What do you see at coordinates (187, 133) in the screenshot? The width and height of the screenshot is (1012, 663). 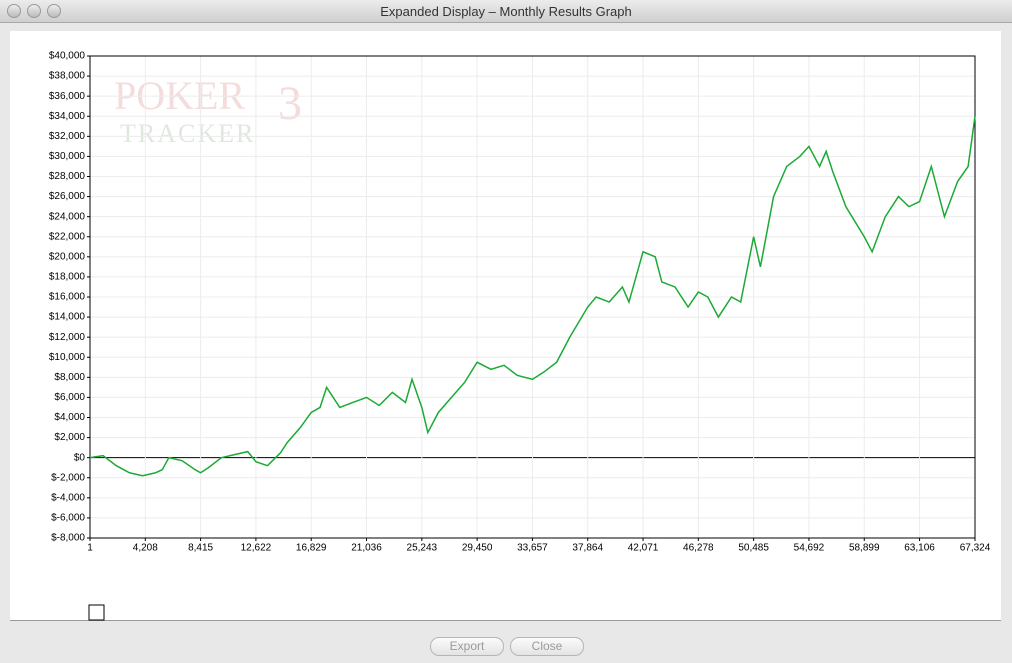 I see `watermark-sub: TRACKER` at bounding box center [187, 133].